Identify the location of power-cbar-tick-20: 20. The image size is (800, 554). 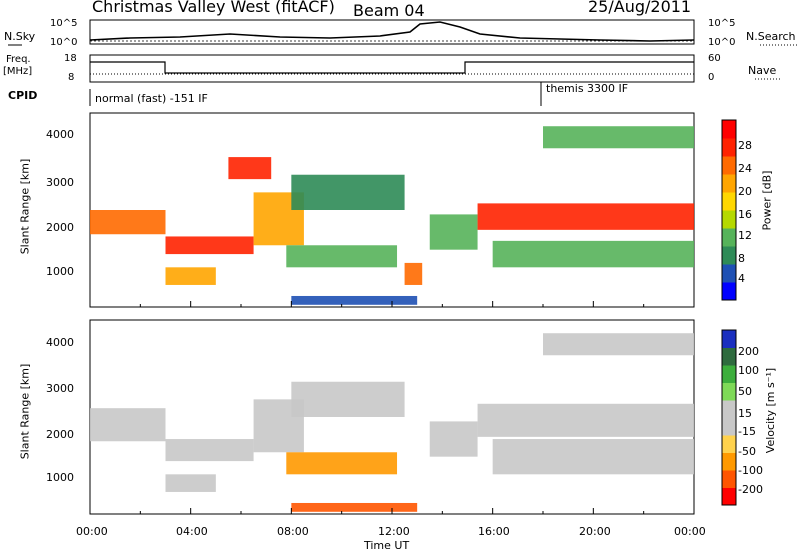
(745, 191).